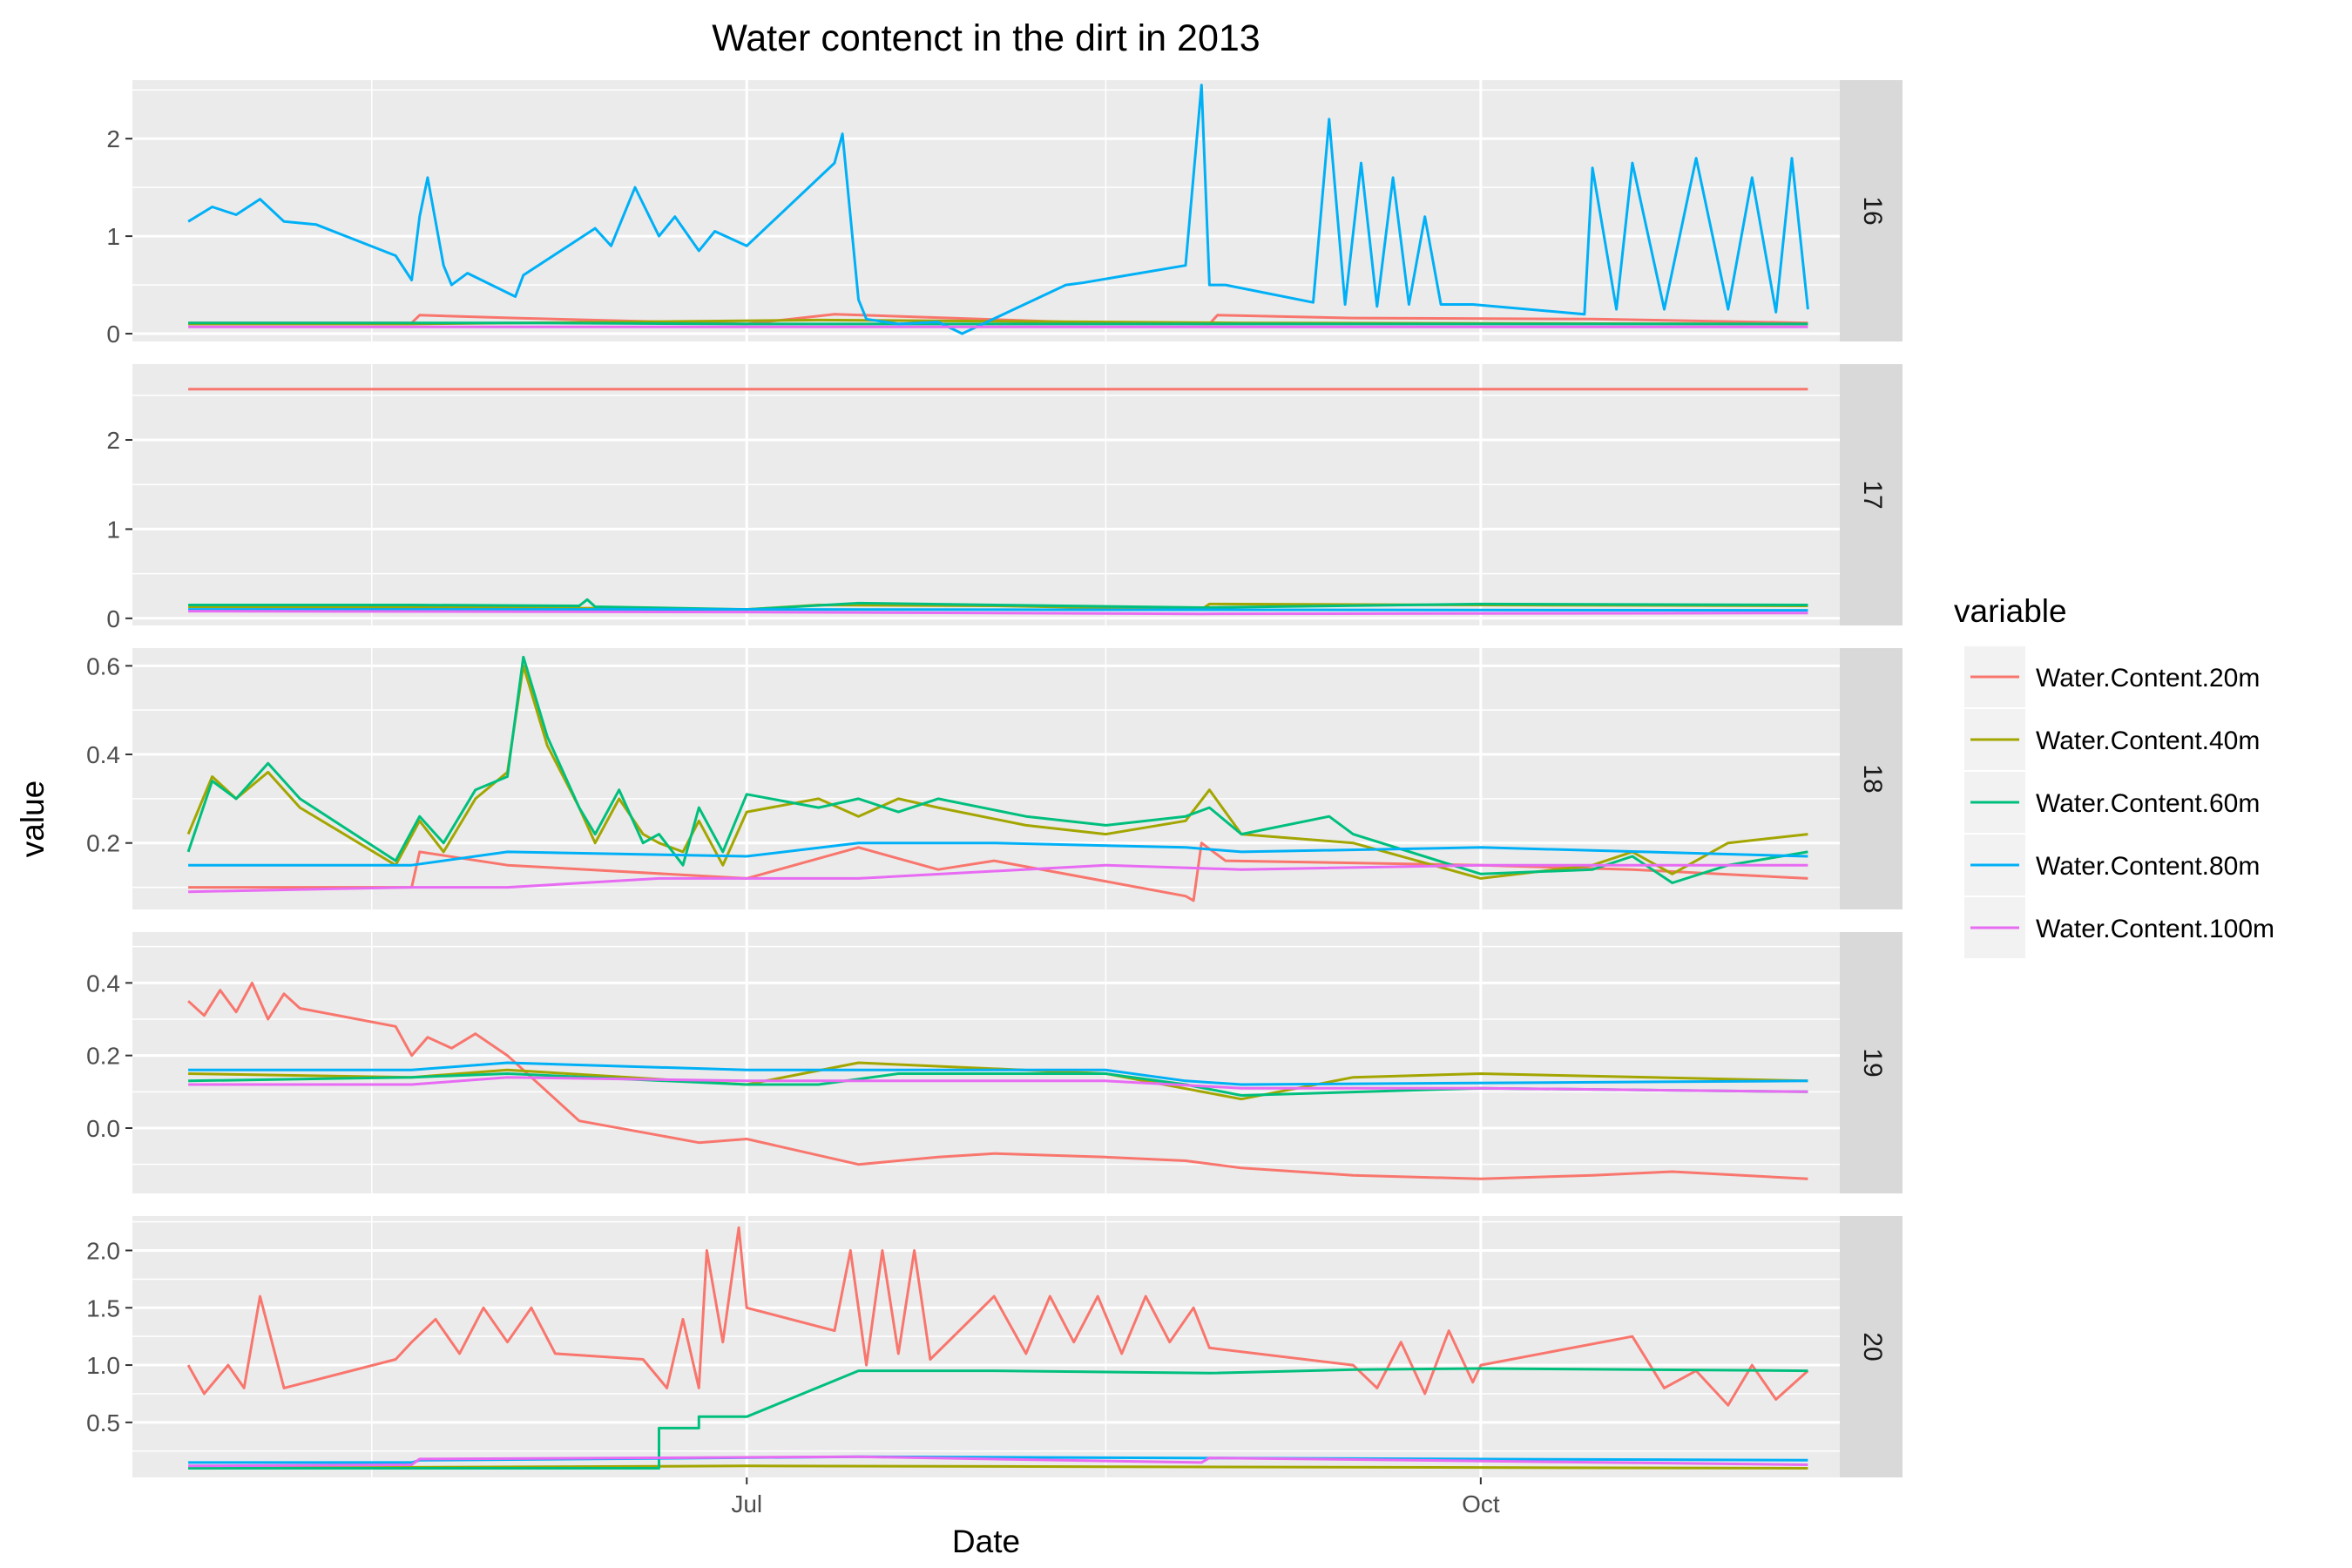 Image resolution: width=2352 pixels, height=1568 pixels. I want to click on legend-label: Water.Content.100m, so click(2155, 929).